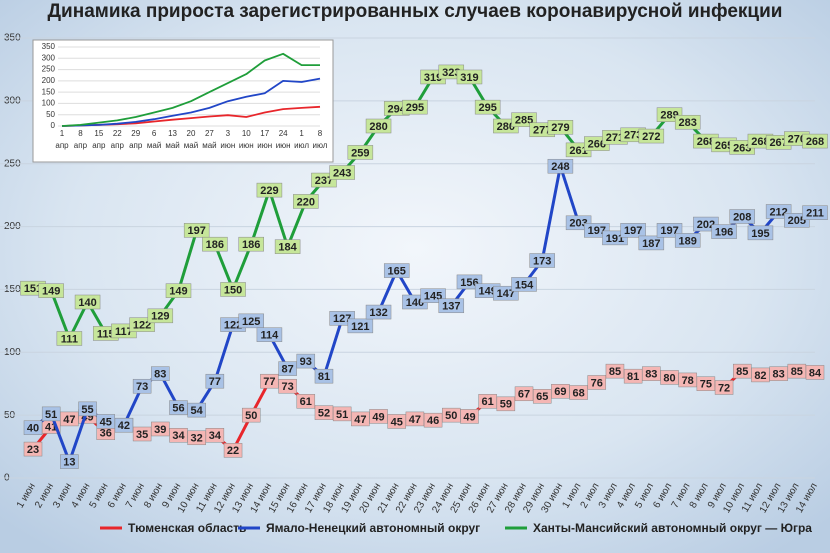 The width and height of the screenshot is (830, 553). Describe the element at coordinates (49, 80) in the screenshot. I see `y-tick-label: 200` at that location.